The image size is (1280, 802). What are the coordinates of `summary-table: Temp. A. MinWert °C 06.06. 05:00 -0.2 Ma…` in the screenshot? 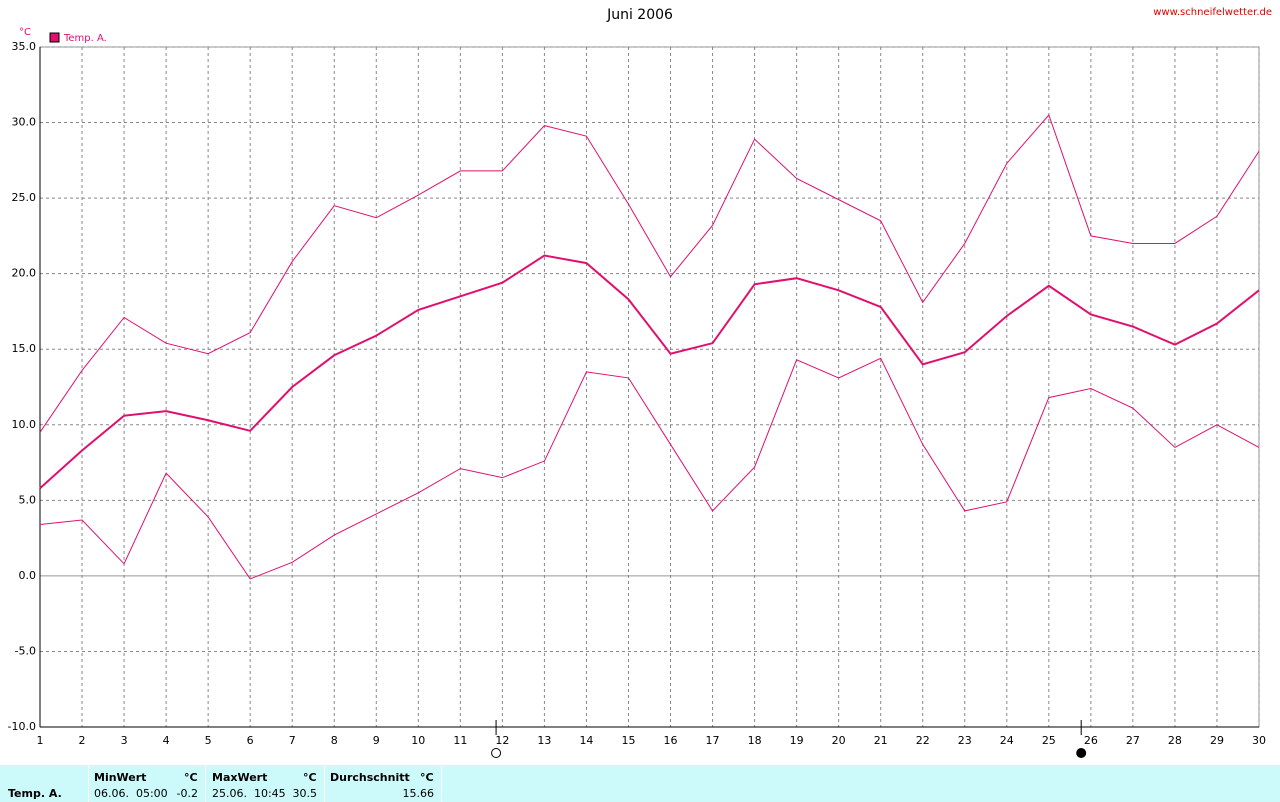 It's located at (640, 783).